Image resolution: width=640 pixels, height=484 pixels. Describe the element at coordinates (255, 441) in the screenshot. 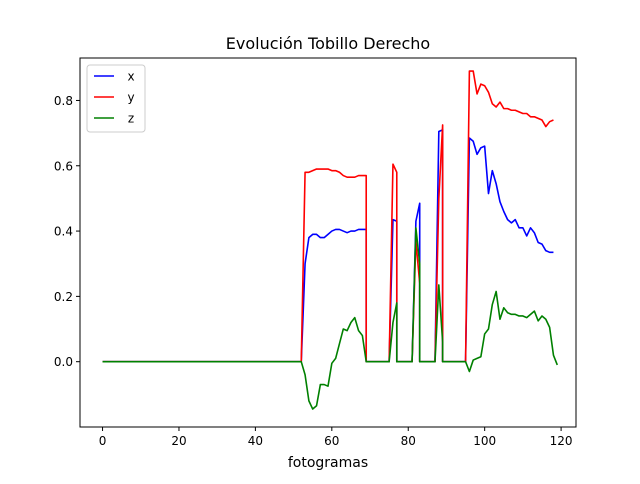

I see `x-tick-label: 40` at that location.